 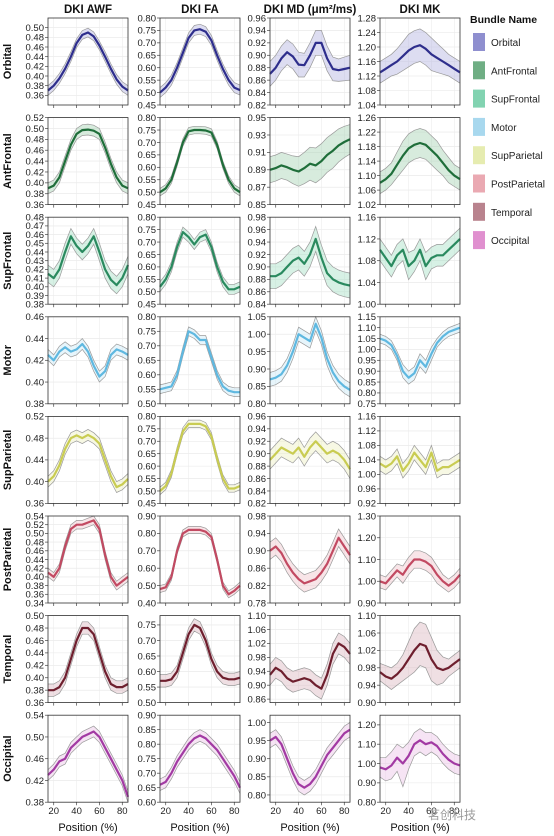 I want to click on y-tick-label: 0.46, so click(x=35, y=317).